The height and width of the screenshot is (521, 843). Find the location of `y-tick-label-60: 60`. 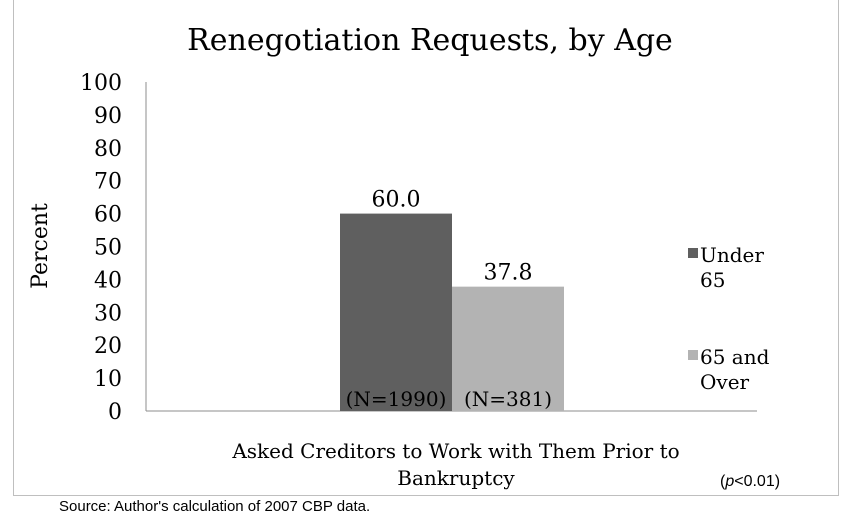

y-tick-label-60: 60 is located at coordinates (108, 215).